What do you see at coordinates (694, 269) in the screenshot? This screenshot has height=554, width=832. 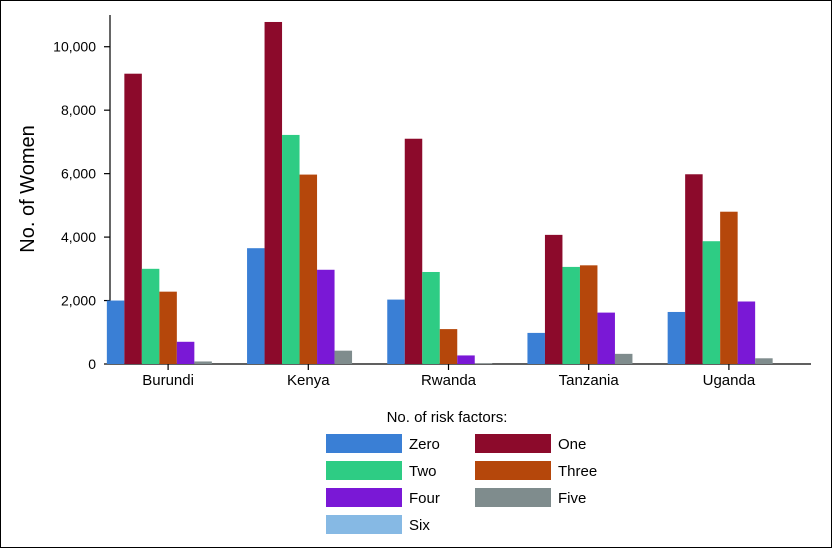 I see `bar-uganda-one` at bounding box center [694, 269].